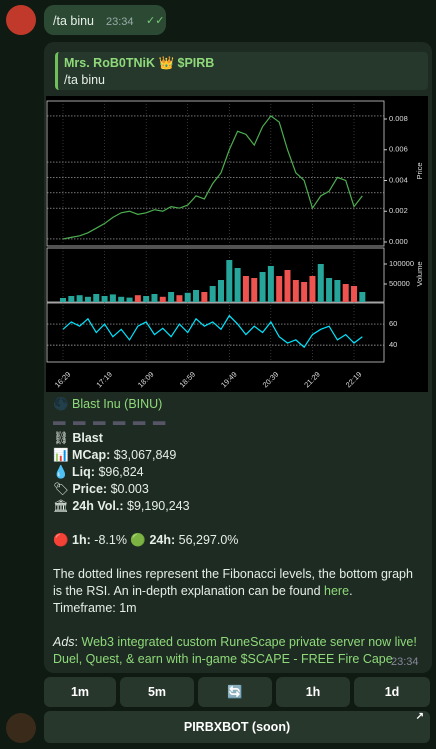 The height and width of the screenshot is (749, 436). What do you see at coordinates (398, 241) in the screenshot?
I see `y-tick-label: 0.000` at bounding box center [398, 241].